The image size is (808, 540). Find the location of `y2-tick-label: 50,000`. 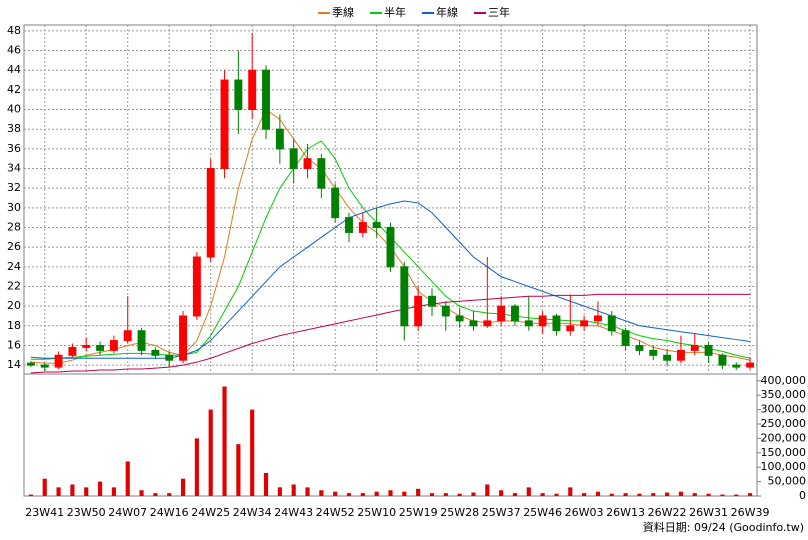

y2-tick-label: 50,000 is located at coordinates (787, 481).